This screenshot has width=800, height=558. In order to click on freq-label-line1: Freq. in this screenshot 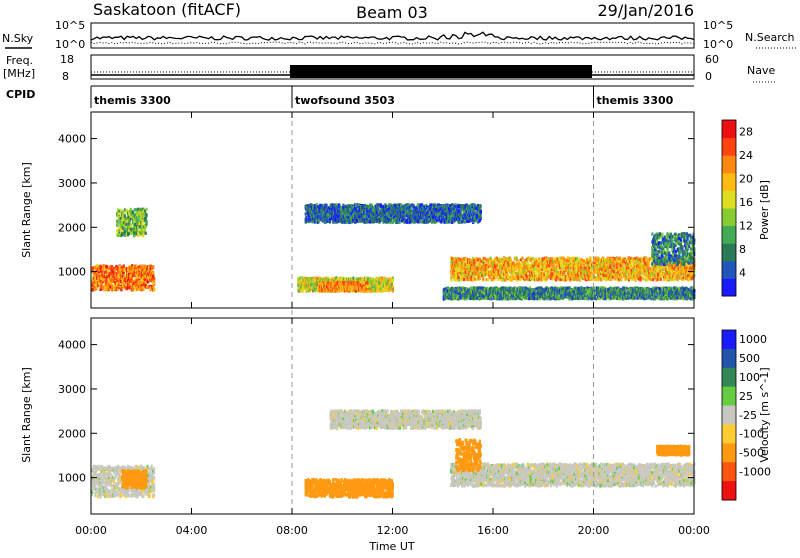, I will do `click(19, 60)`.